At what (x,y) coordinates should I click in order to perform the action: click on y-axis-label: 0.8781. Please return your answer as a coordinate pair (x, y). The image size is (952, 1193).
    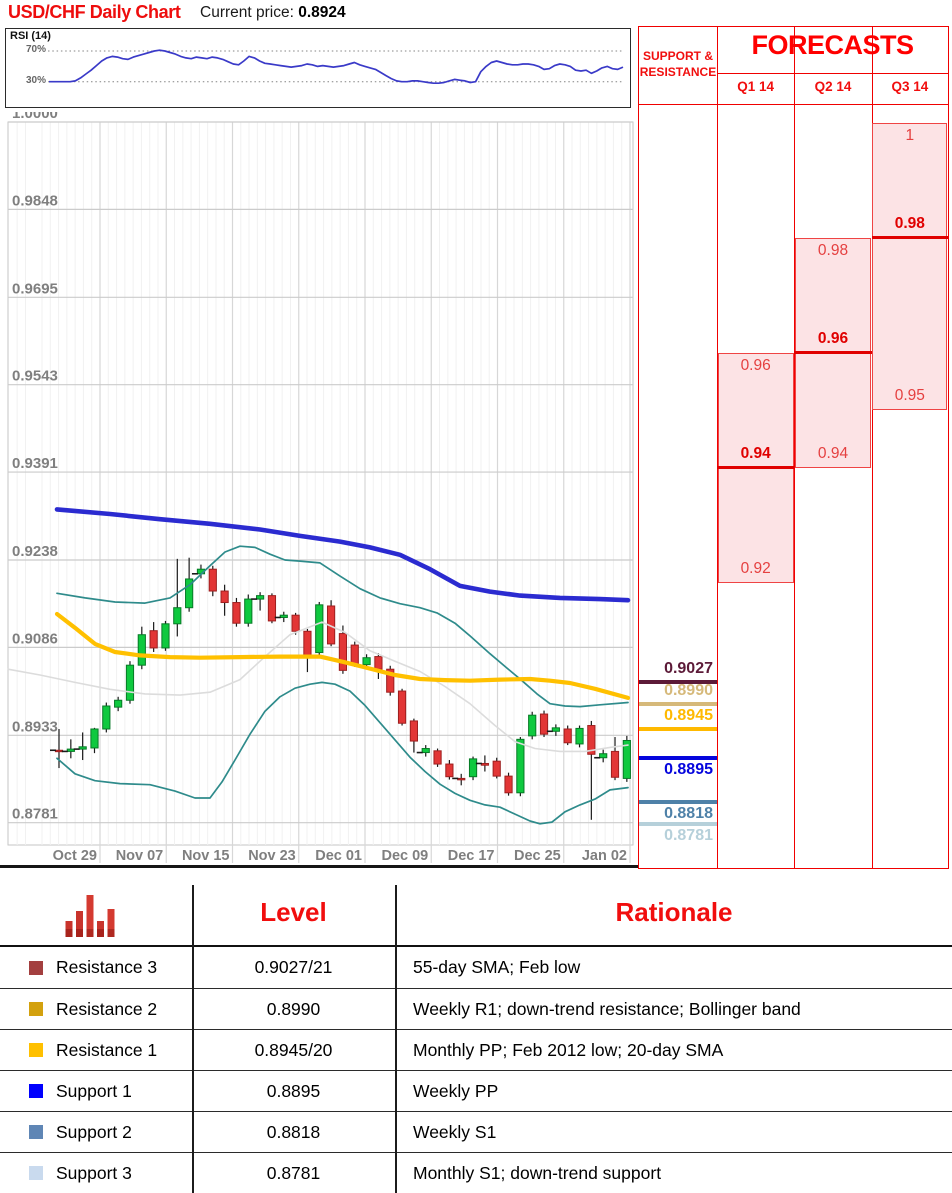
    Looking at the image, I should click on (35, 814).